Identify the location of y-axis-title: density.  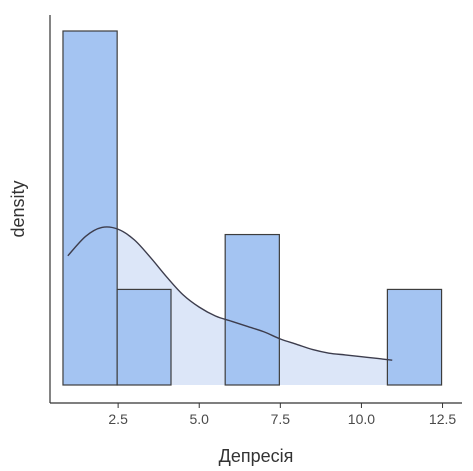
(18, 208).